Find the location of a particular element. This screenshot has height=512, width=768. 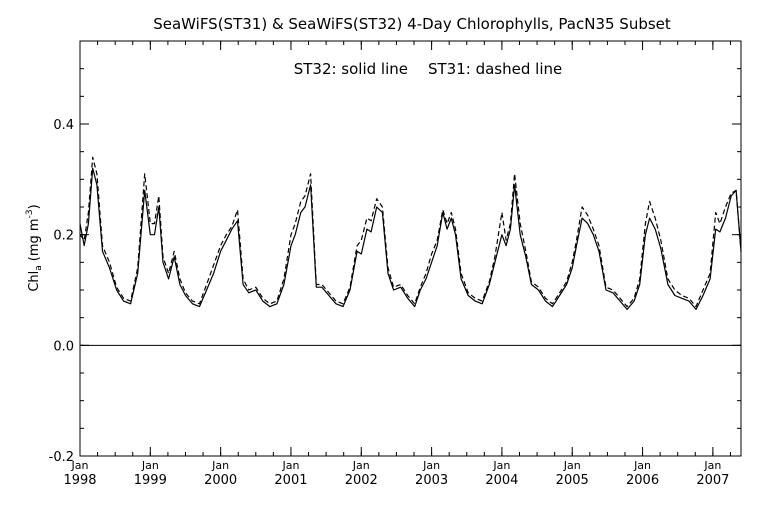

x-tick-month-6: Jan is located at coordinates (501, 465).